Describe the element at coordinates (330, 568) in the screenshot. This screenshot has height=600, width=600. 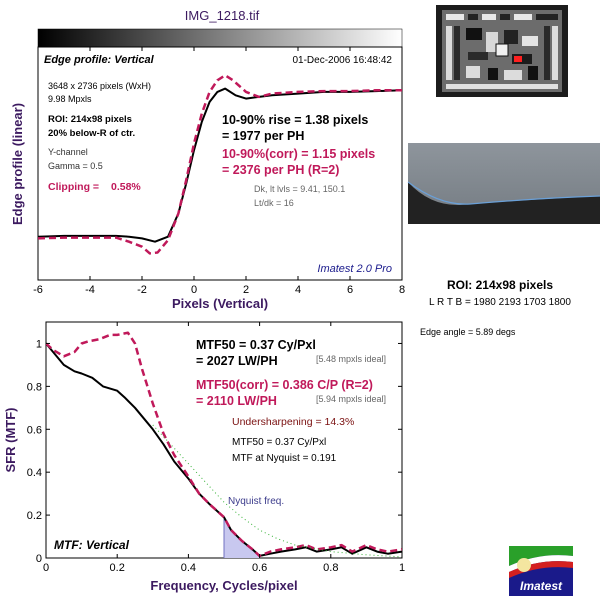
I see `x-tick-label: 0.8` at that location.